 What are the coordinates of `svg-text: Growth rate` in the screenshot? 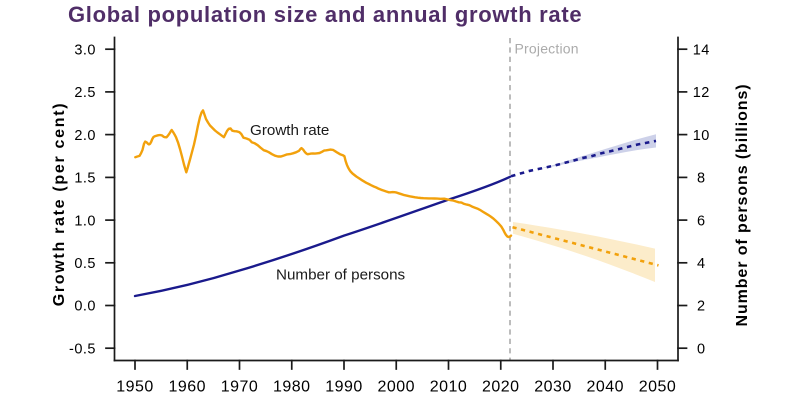 It's located at (289, 130).